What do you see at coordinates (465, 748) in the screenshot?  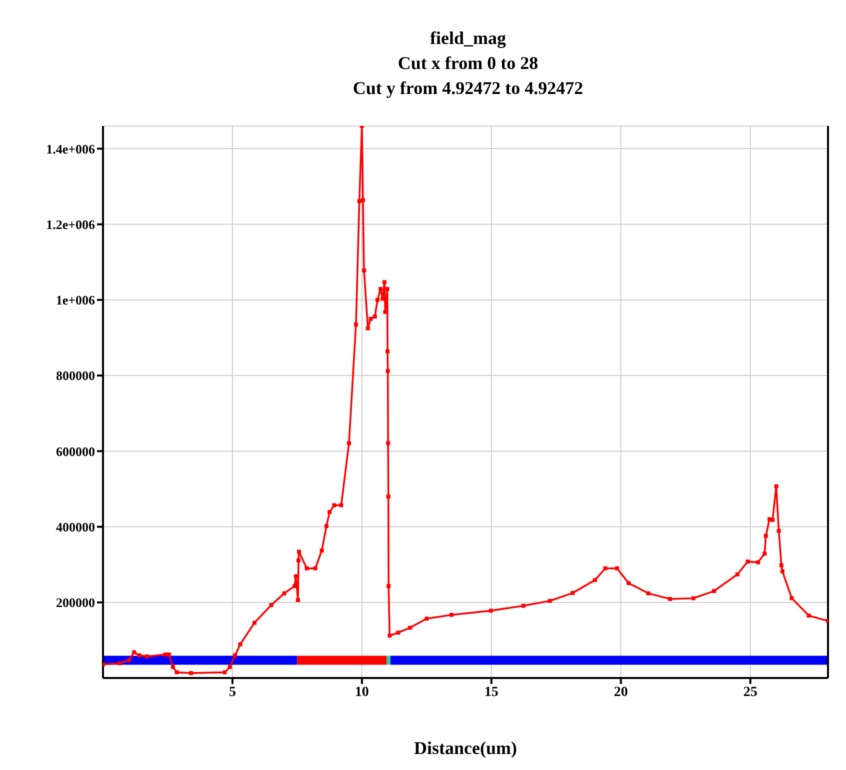 I see `x-axis-title: Distance(um)` at bounding box center [465, 748].